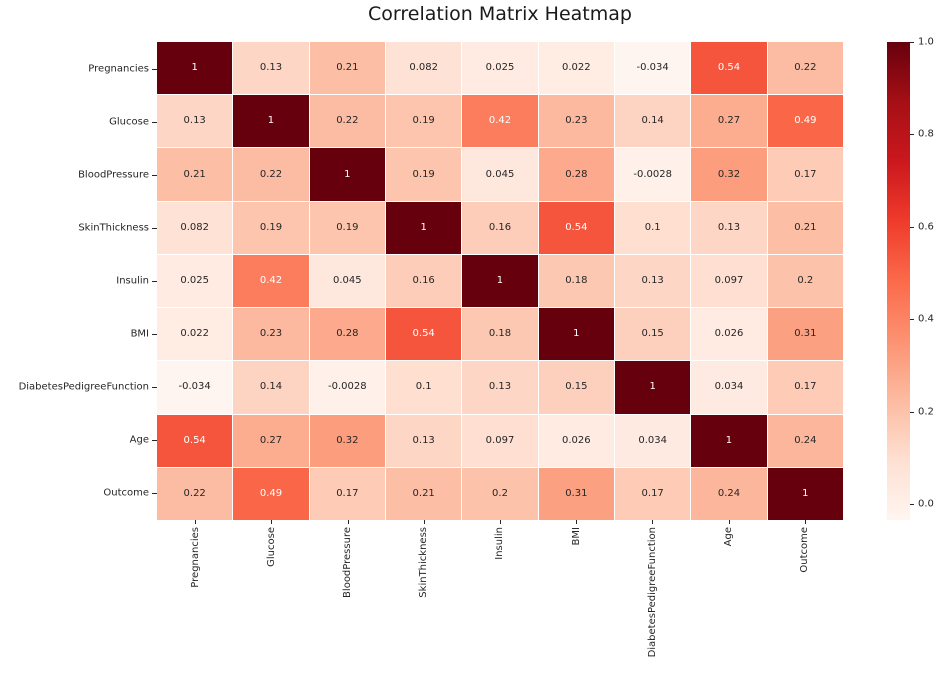 Image resolution: width=945 pixels, height=683 pixels. I want to click on cell-value: 0.1, so click(423, 387).